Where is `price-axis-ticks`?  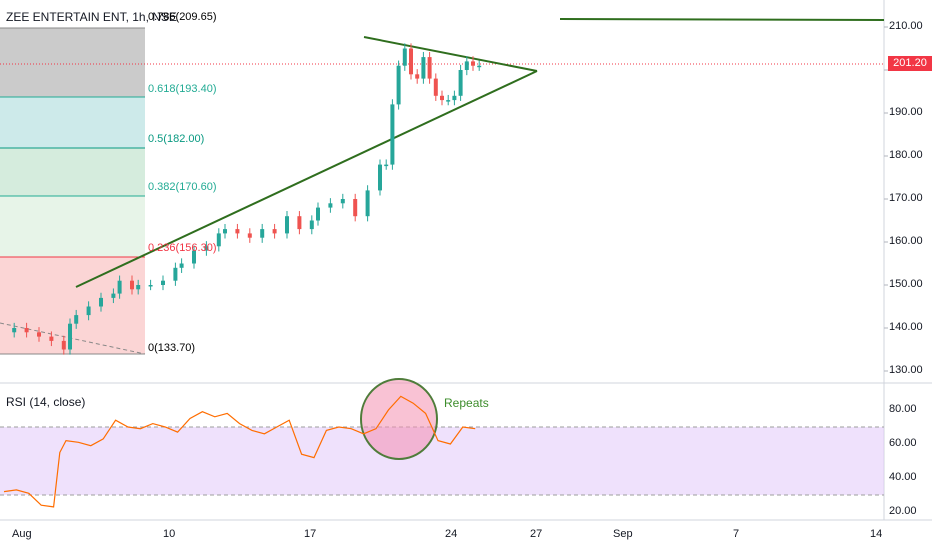
price-axis-ticks is located at coordinates (886, 199).